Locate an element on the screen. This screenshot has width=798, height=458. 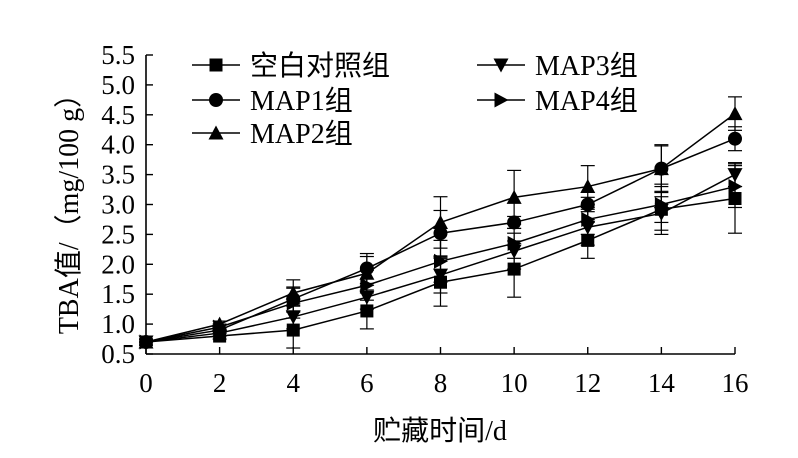
legend-label: MAP4组 is located at coordinates (586, 101).